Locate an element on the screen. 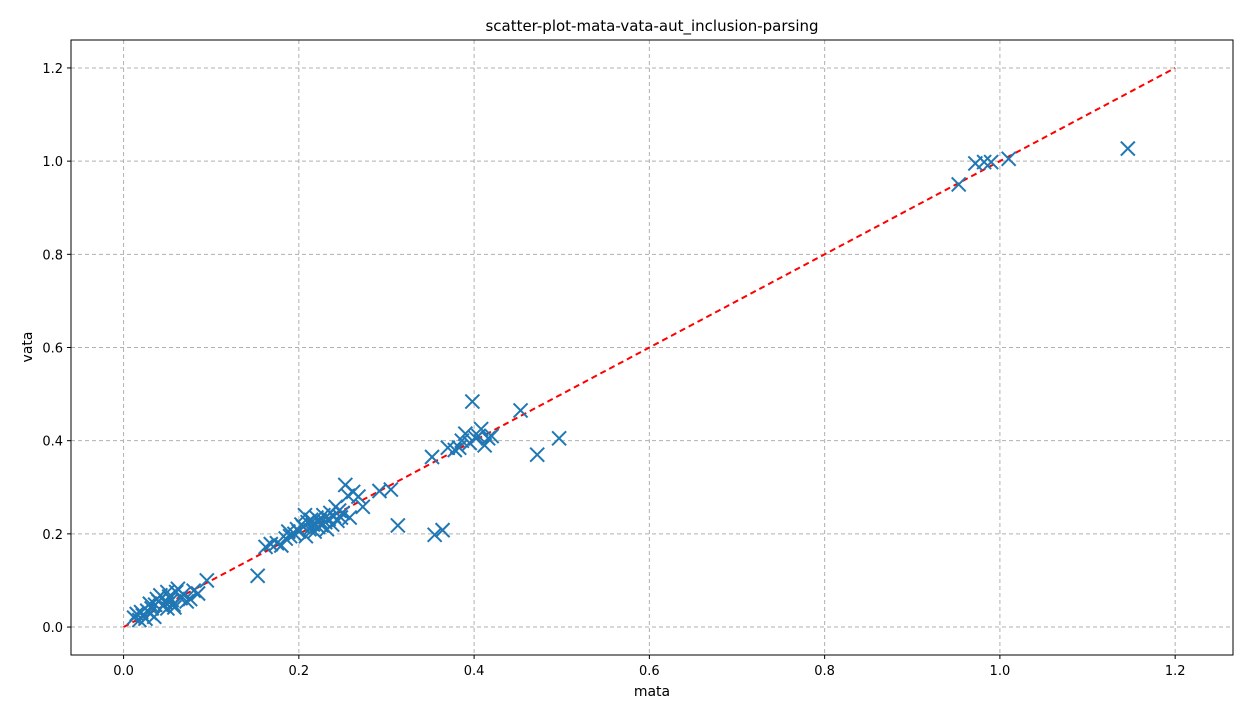 This screenshot has height=719, width=1253. x-tick-label: 0.6 is located at coordinates (649, 671).